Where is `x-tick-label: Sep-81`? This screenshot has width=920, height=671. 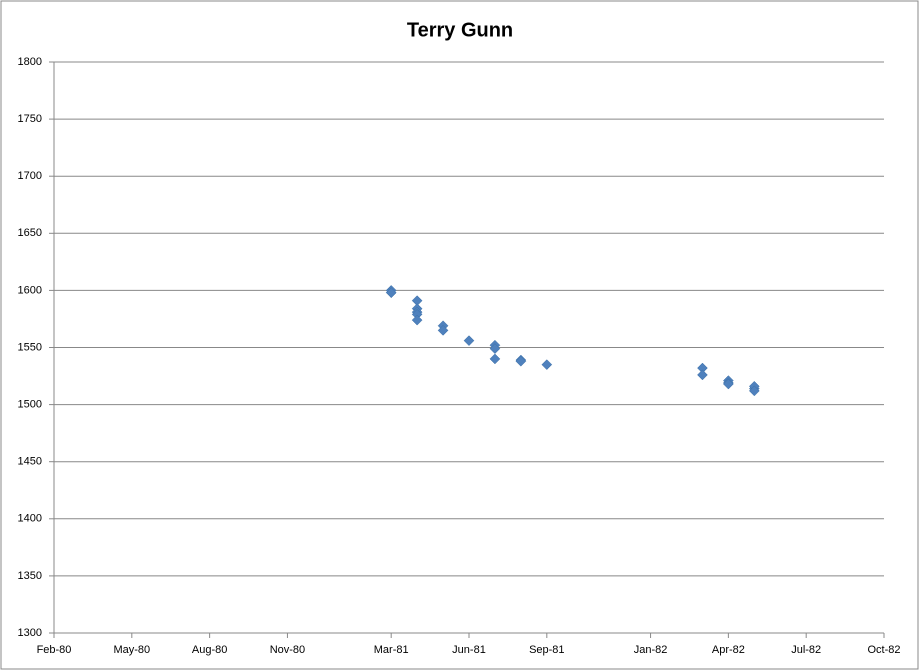
x-tick-label: Sep-81 is located at coordinates (546, 650).